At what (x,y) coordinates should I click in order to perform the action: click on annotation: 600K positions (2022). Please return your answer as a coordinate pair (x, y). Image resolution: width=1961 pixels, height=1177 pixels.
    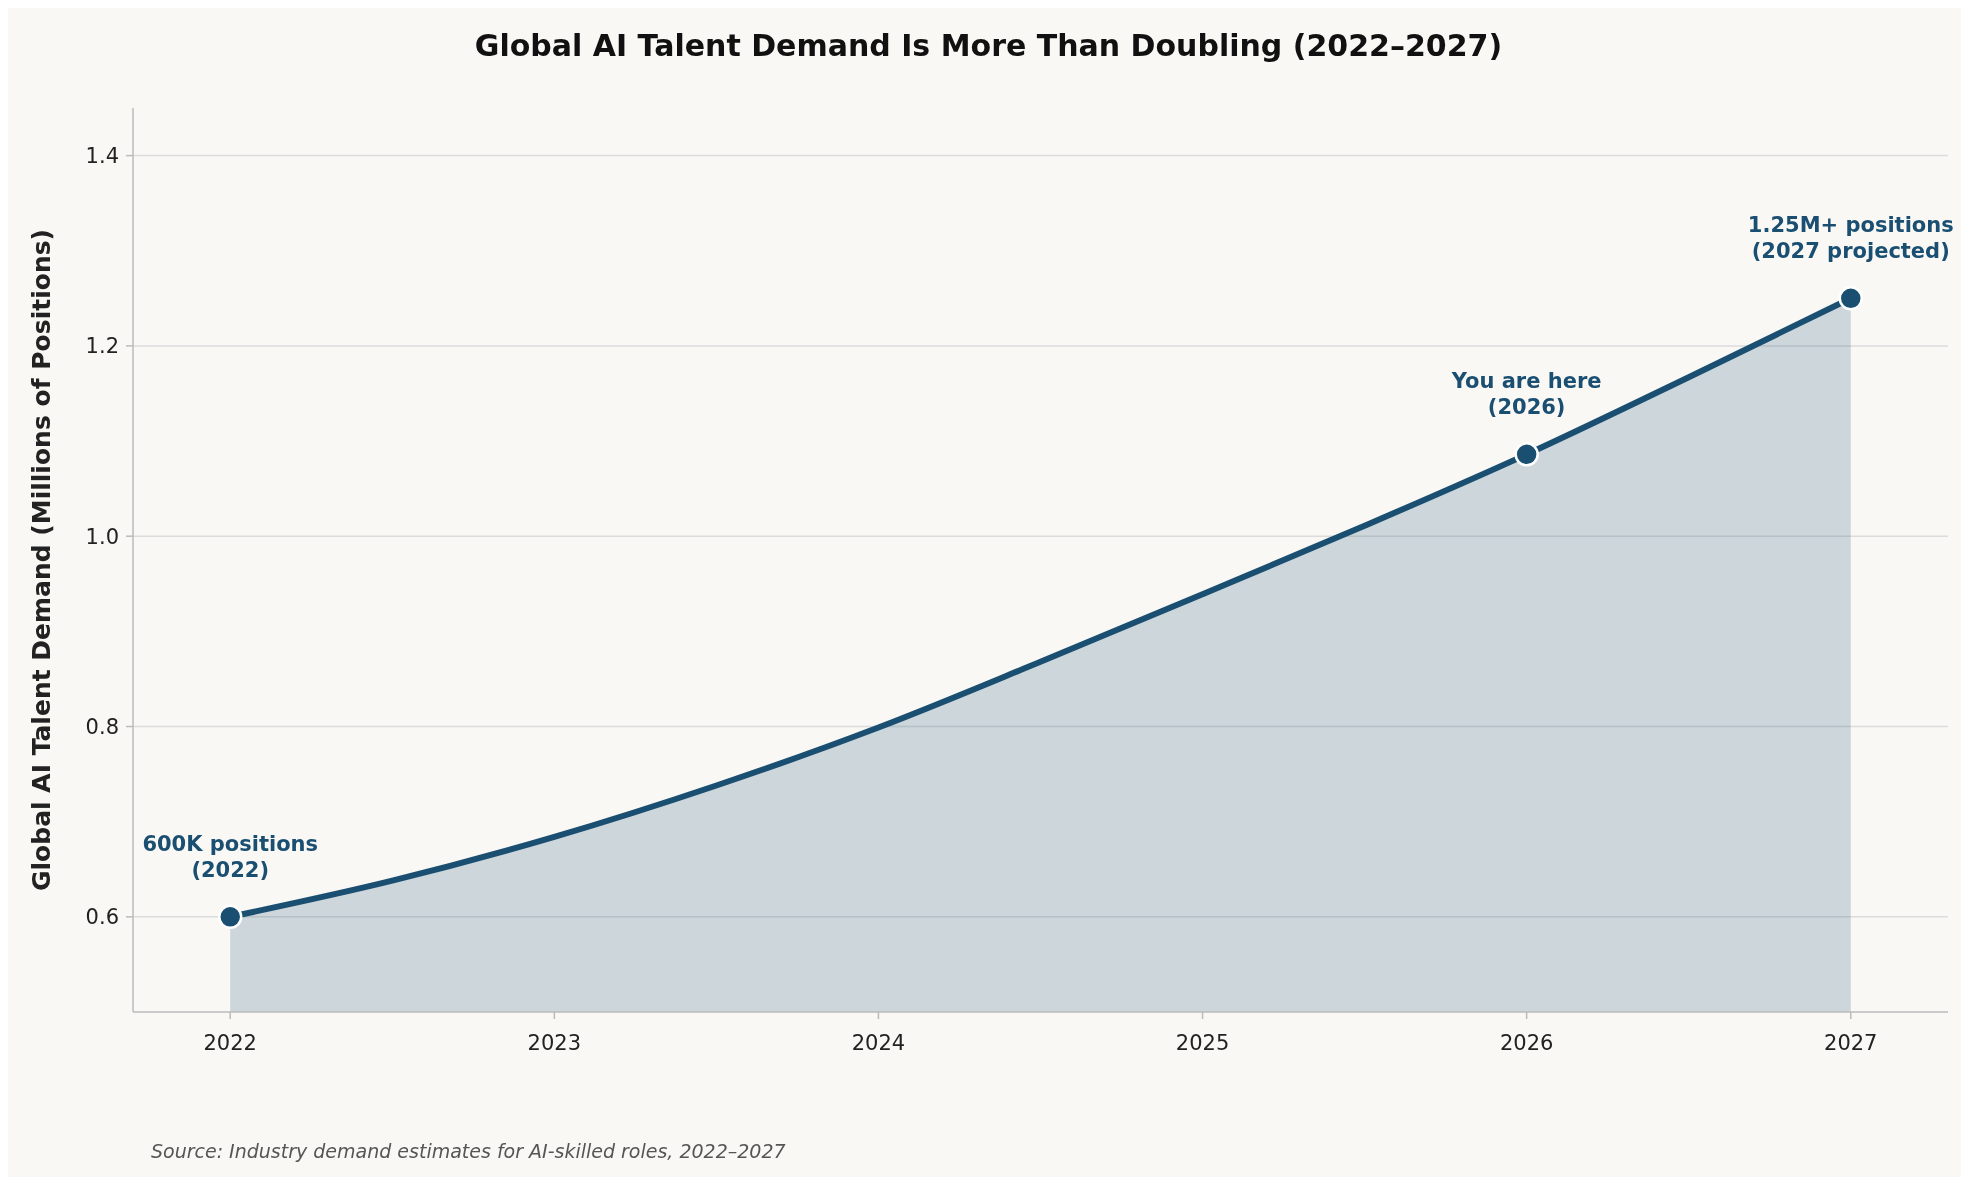
    Looking at the image, I should click on (230, 856).